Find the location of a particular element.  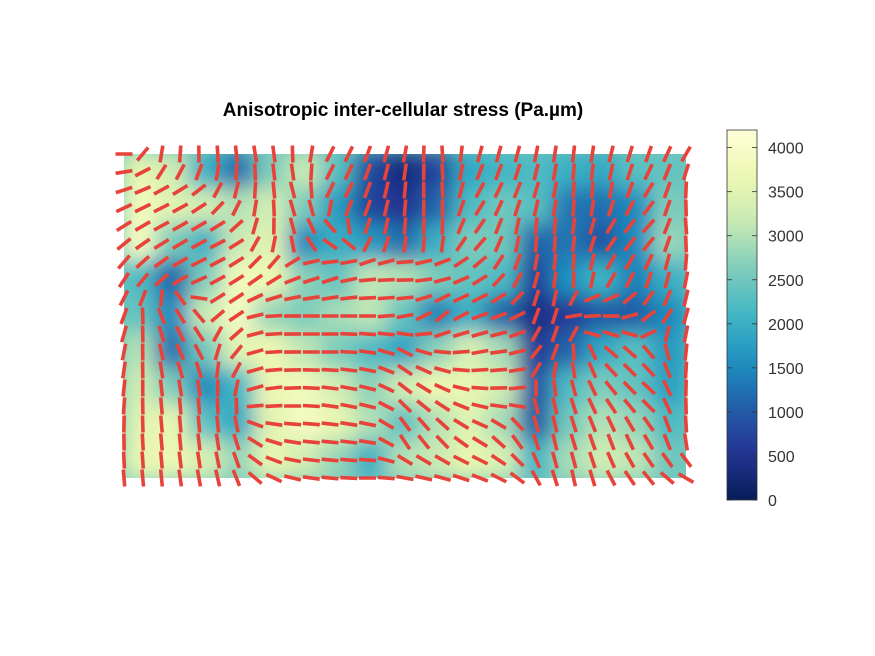

colorbar-ticks: 0 500 1000 1500 2000 2500 3000 3500 4000 is located at coordinates (765, 325).